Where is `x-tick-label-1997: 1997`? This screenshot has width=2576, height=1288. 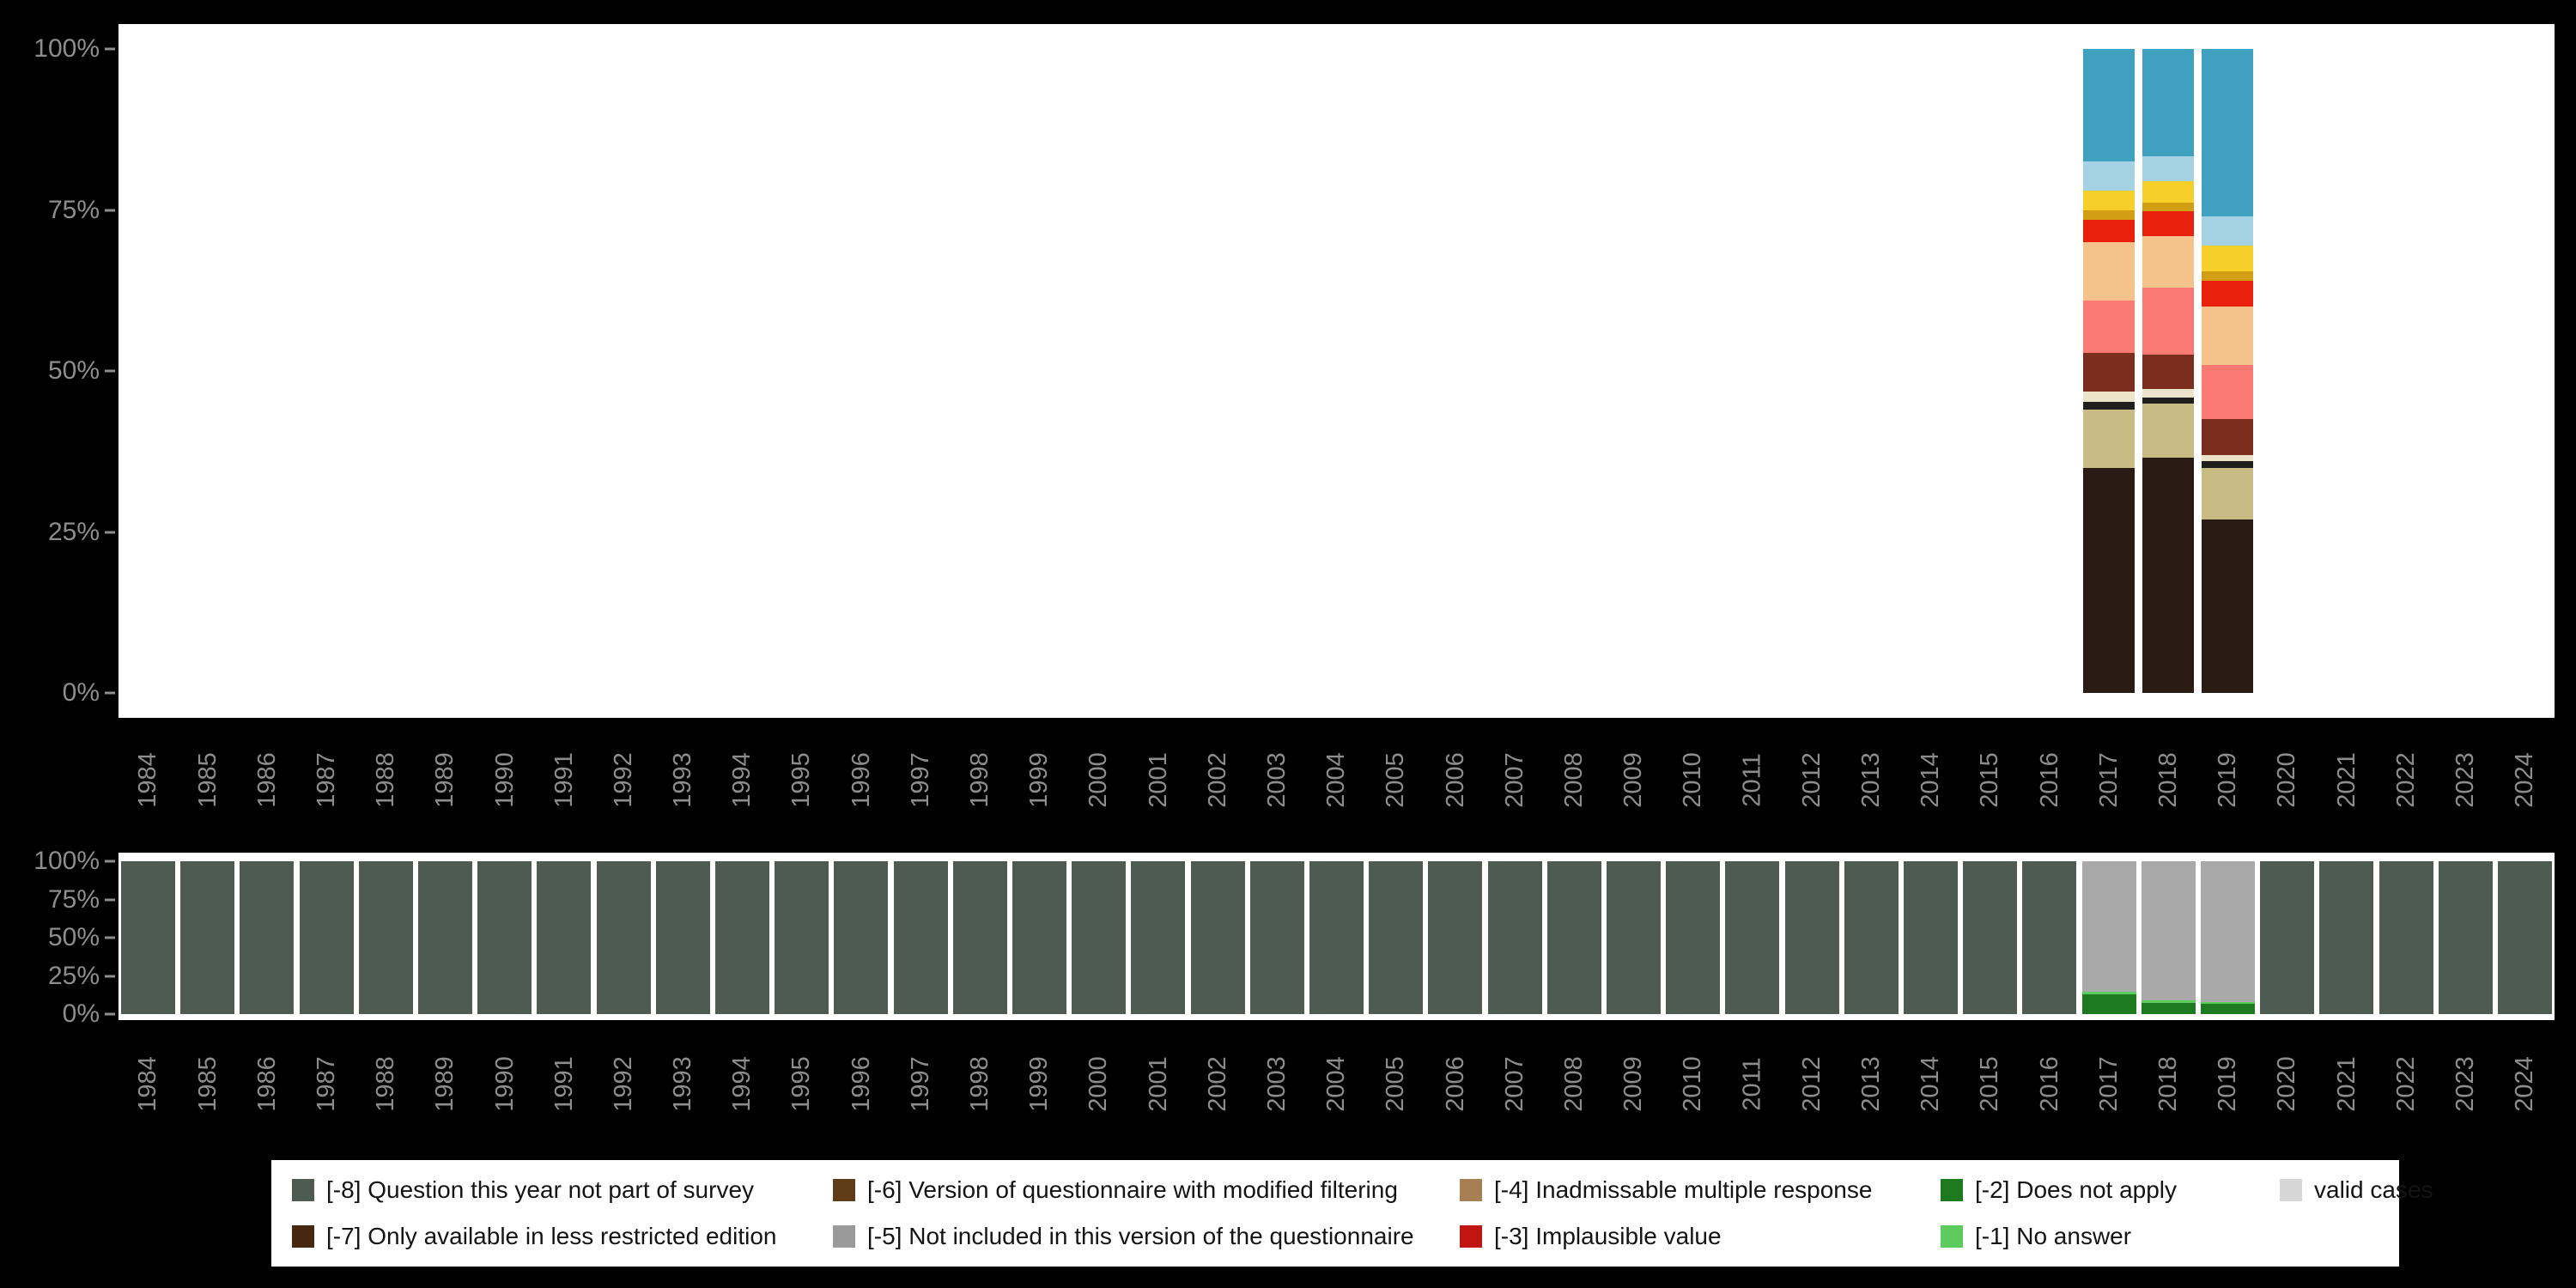 x-tick-label-1997: 1997 is located at coordinates (921, 779).